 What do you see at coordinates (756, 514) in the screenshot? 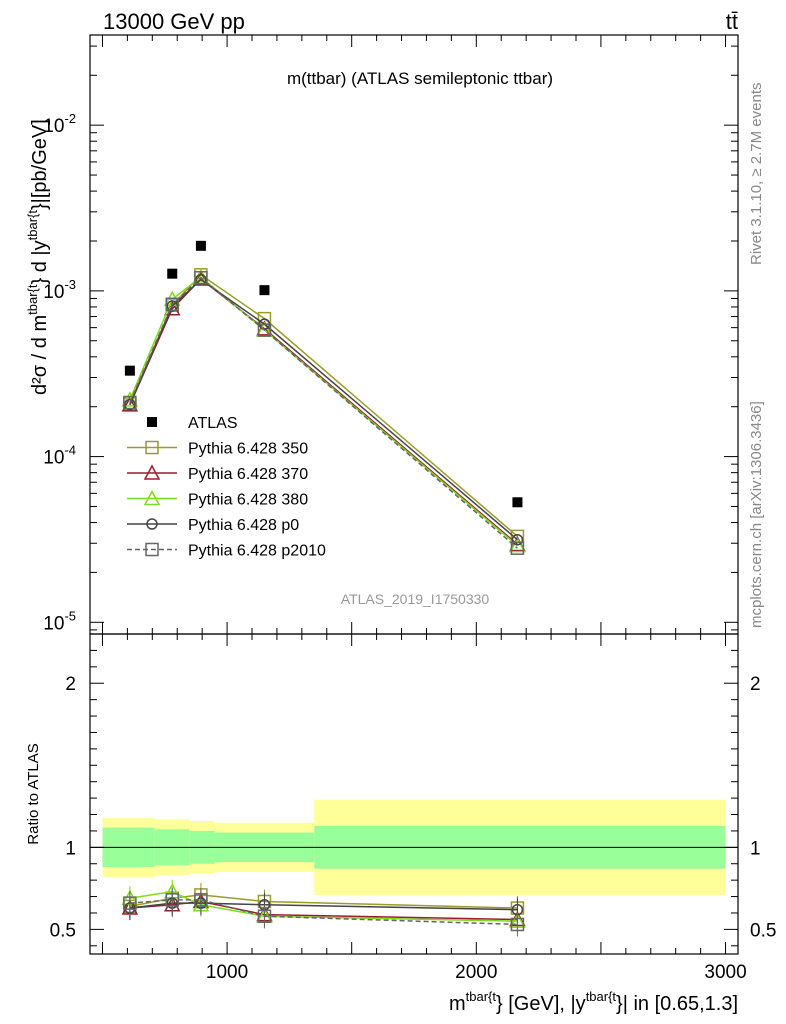
I see `mcplots-label: mcplots.cern.ch [arXiv:1306.3436]` at bounding box center [756, 514].